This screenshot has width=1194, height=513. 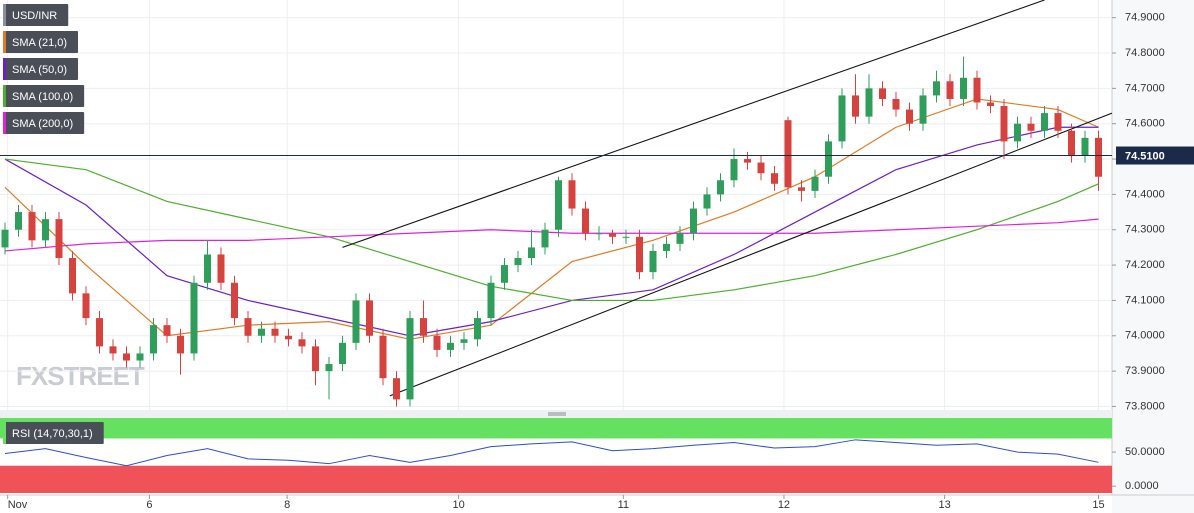 What do you see at coordinates (458, 505) in the screenshot?
I see `x-tick-label: 10` at bounding box center [458, 505].